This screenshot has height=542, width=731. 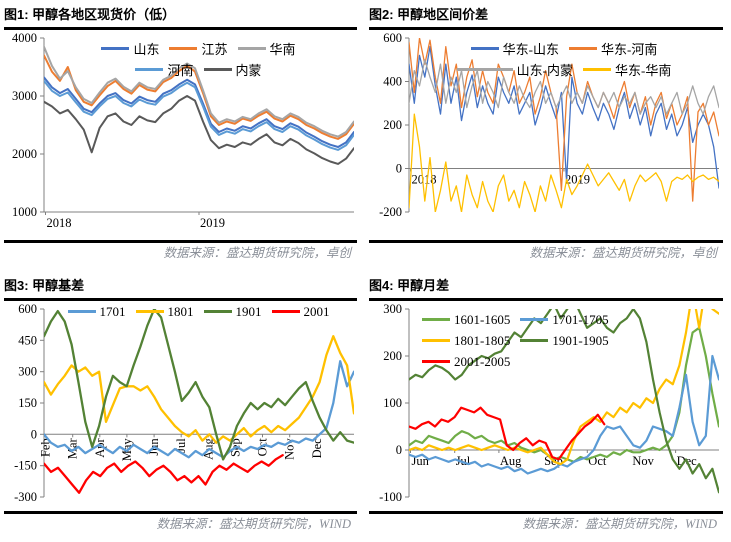 What do you see at coordinates (25, 497) in the screenshot?
I see `svg-text: -300` at bounding box center [25, 497].